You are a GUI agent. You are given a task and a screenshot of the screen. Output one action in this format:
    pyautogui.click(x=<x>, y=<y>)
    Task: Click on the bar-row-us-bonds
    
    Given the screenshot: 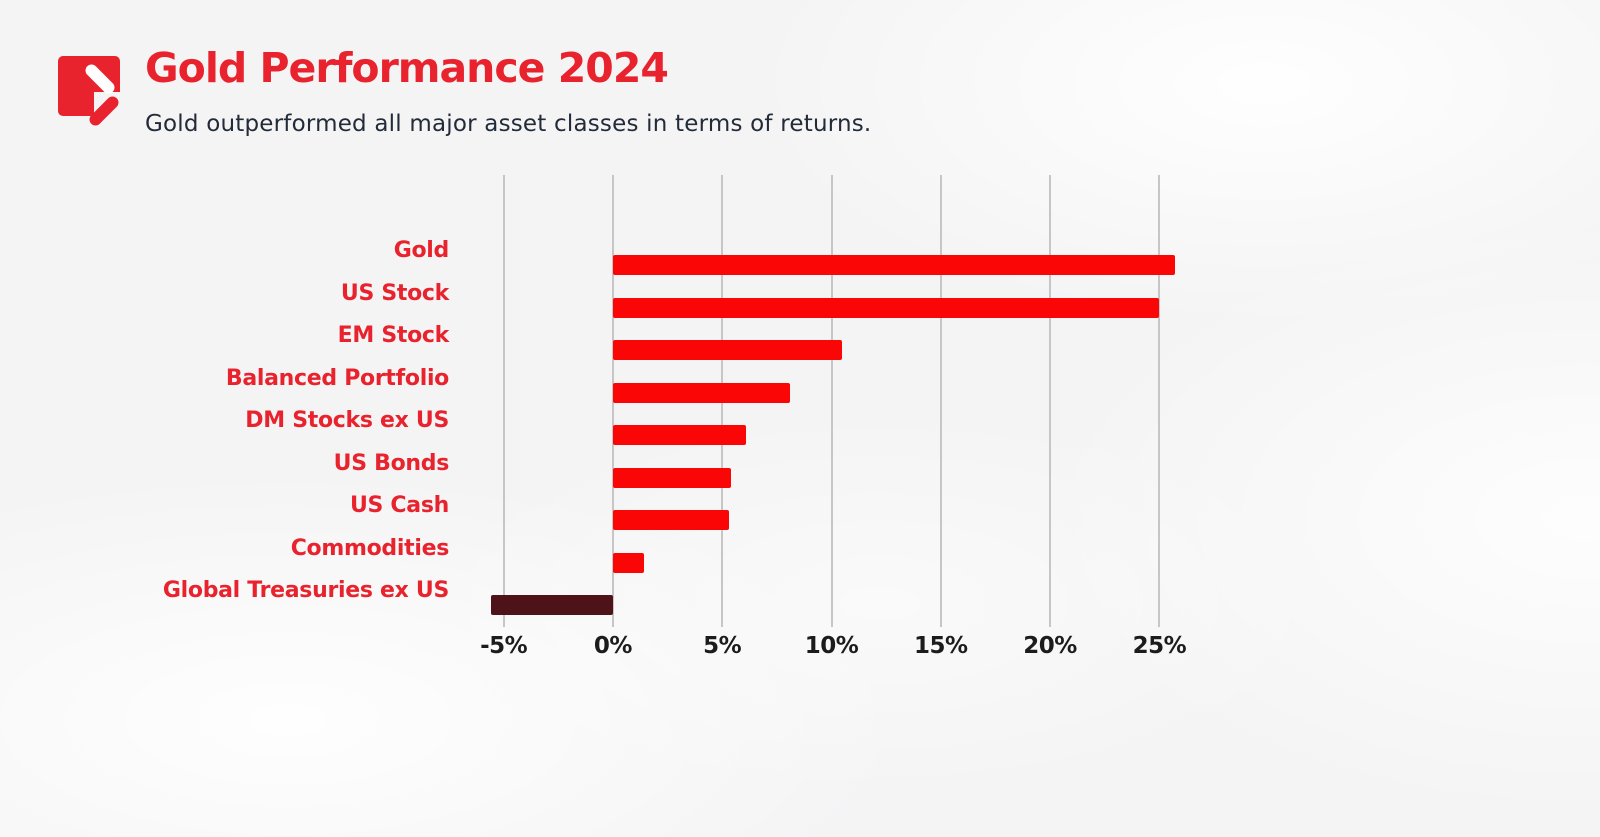 What is the action you would take?
    pyautogui.click(x=831, y=478)
    